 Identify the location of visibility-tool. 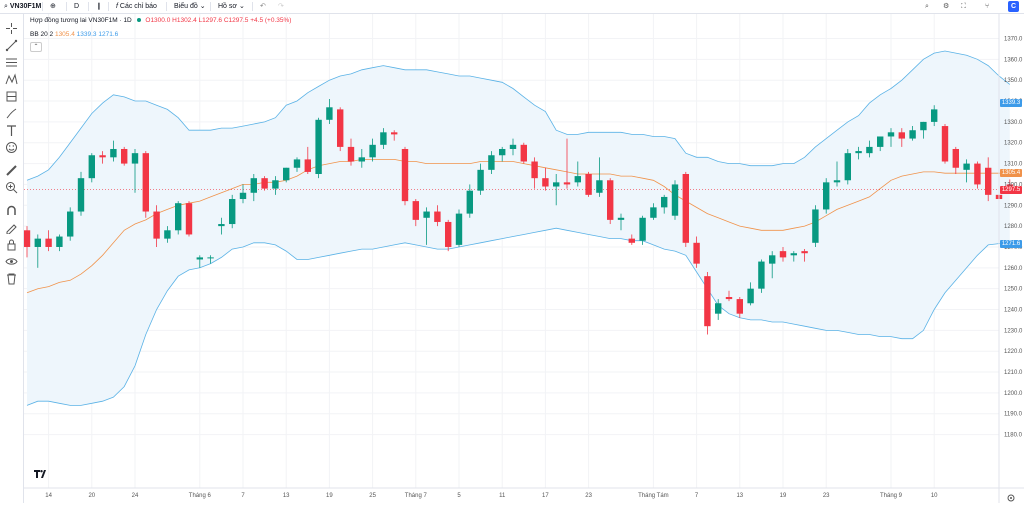
(11, 261).